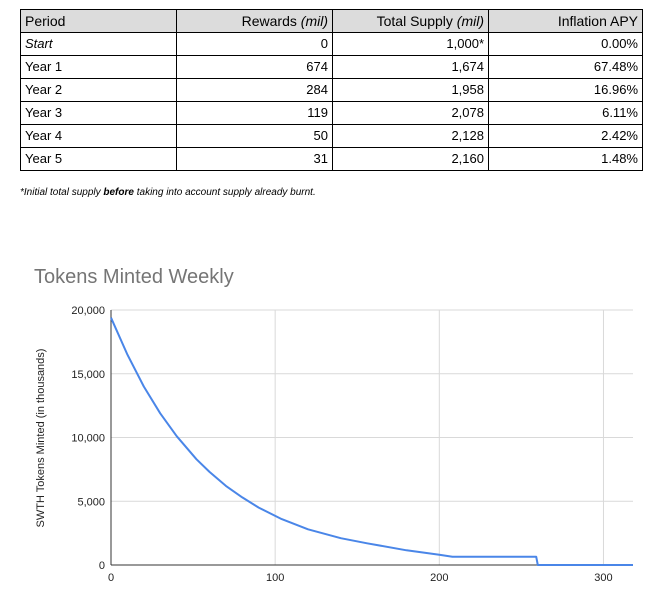 The height and width of the screenshot is (594, 660). I want to click on y-tick-label: 5,000, so click(91, 502).